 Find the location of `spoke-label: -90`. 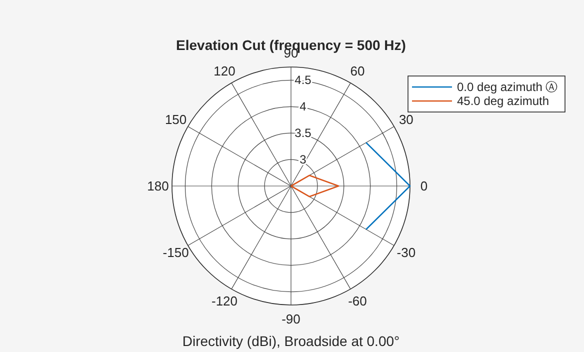

spoke-label: -90 is located at coordinates (291, 319).